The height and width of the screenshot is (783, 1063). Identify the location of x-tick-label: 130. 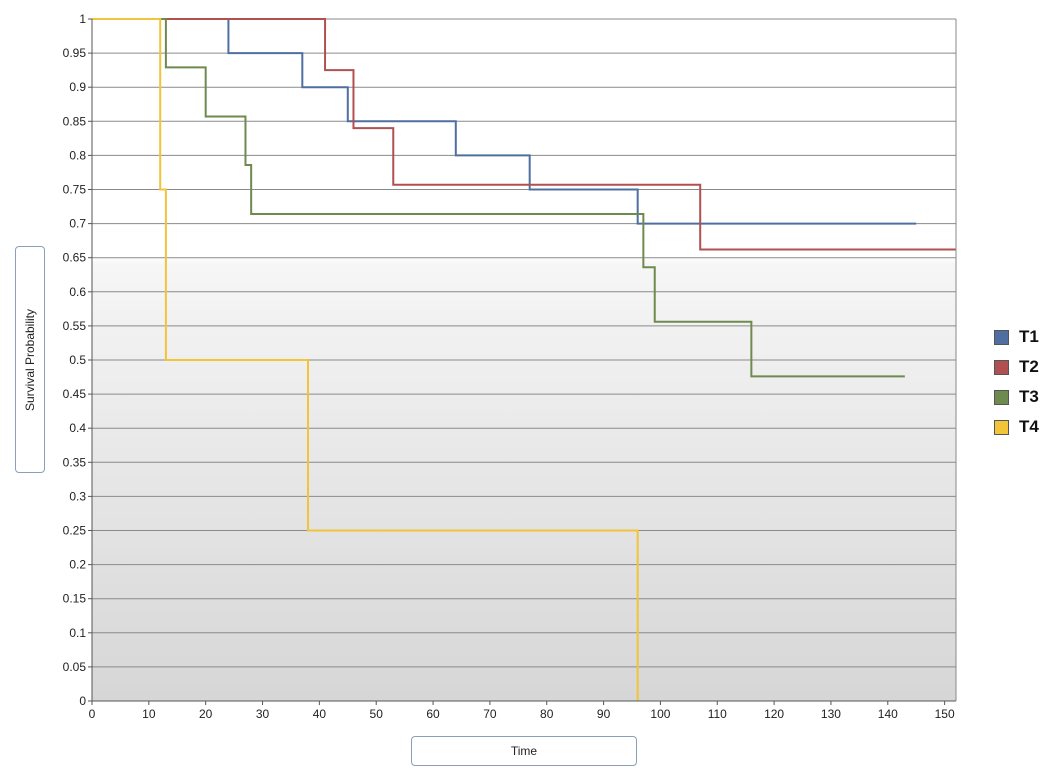
(831, 714).